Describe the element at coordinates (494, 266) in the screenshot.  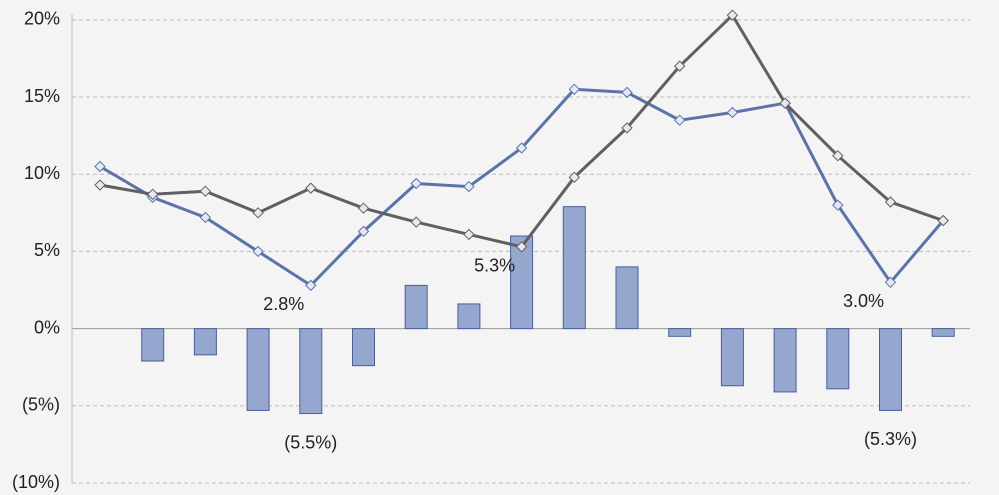
I see `data-label: 5.3%` at that location.